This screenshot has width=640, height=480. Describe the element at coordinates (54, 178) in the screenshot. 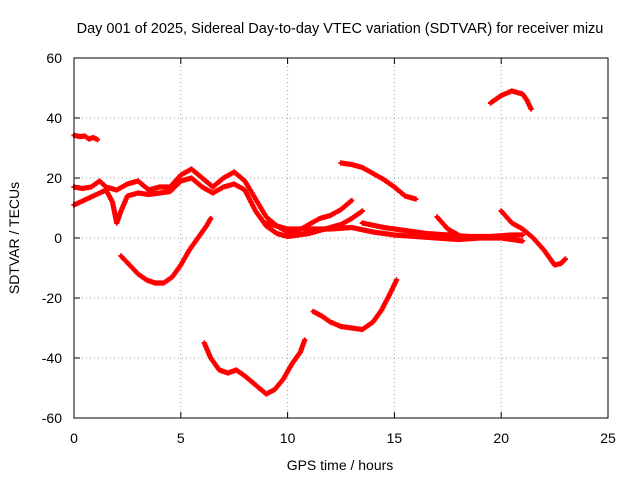

I see `y-tick-label: 20` at that location.